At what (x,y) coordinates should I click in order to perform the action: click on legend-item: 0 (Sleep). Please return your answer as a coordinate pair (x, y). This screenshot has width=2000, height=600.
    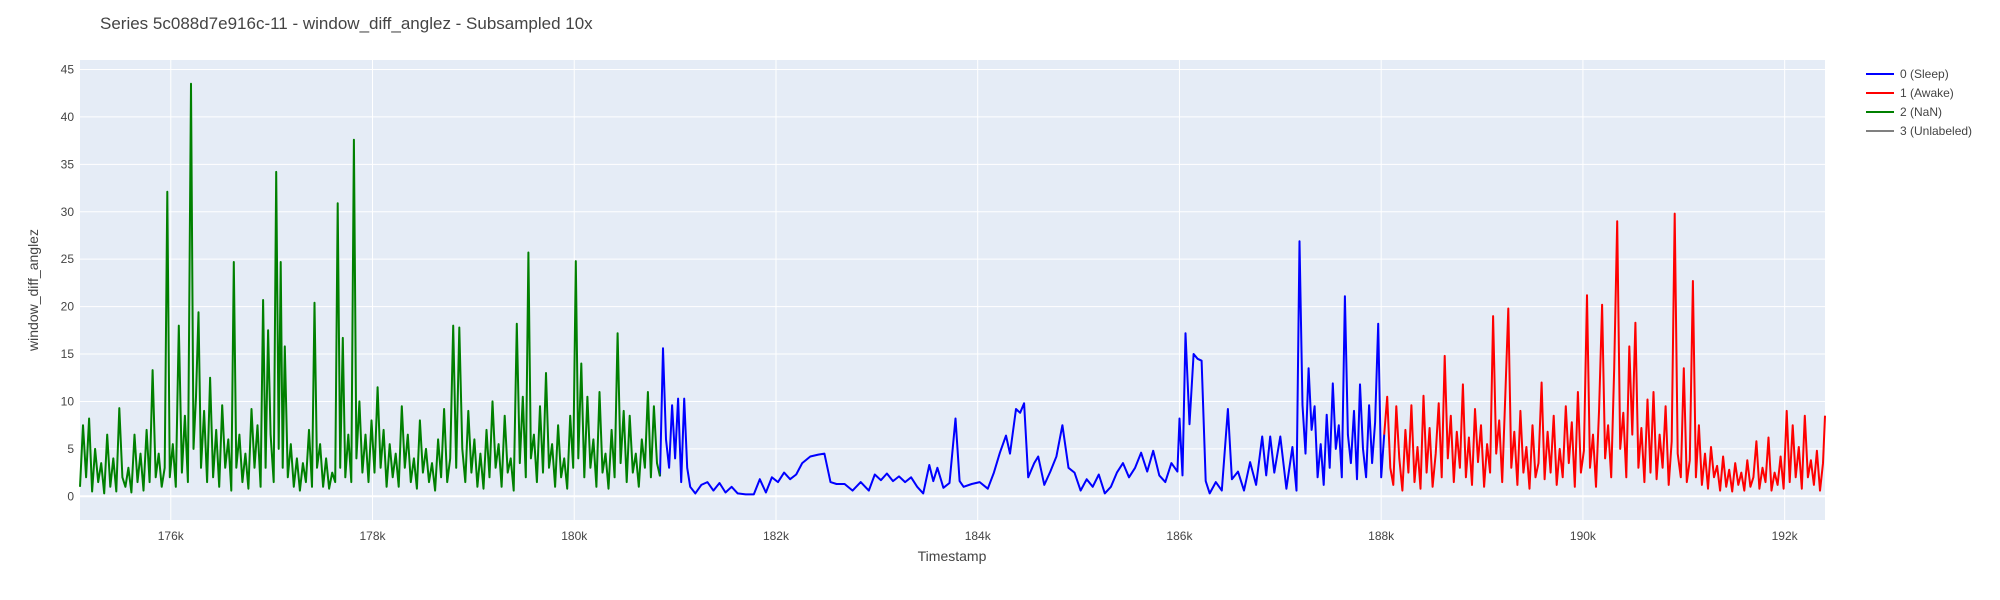
    Looking at the image, I should click on (1907, 74).